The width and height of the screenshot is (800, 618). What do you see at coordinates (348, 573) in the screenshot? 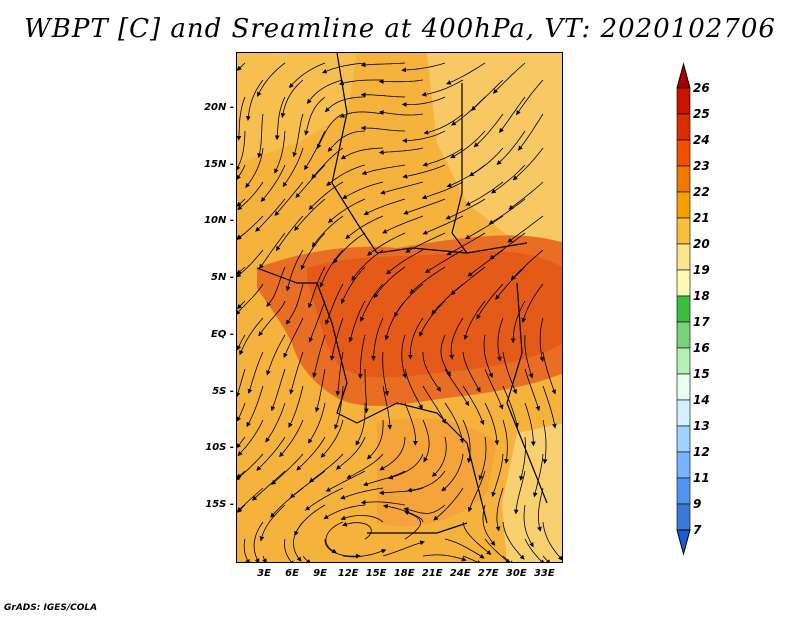
I see `lon-tick-label: 12E` at bounding box center [348, 573].